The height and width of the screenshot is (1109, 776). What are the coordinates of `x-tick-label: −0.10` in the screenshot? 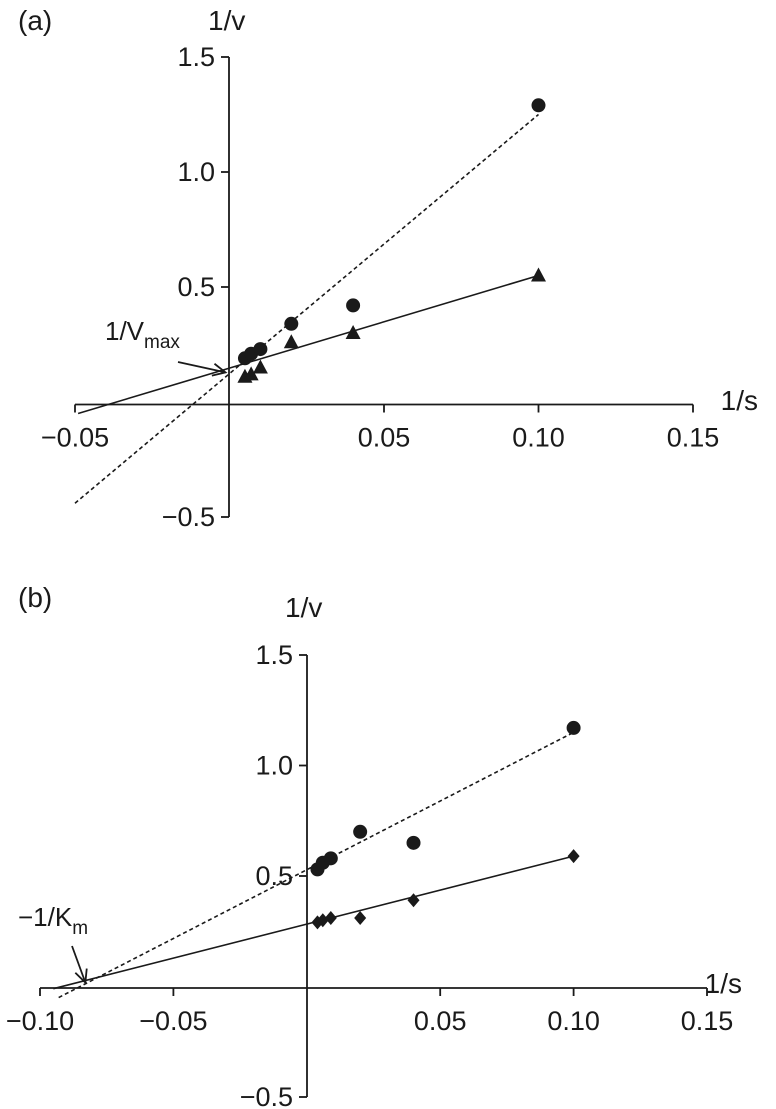 It's located at (40, 1021).